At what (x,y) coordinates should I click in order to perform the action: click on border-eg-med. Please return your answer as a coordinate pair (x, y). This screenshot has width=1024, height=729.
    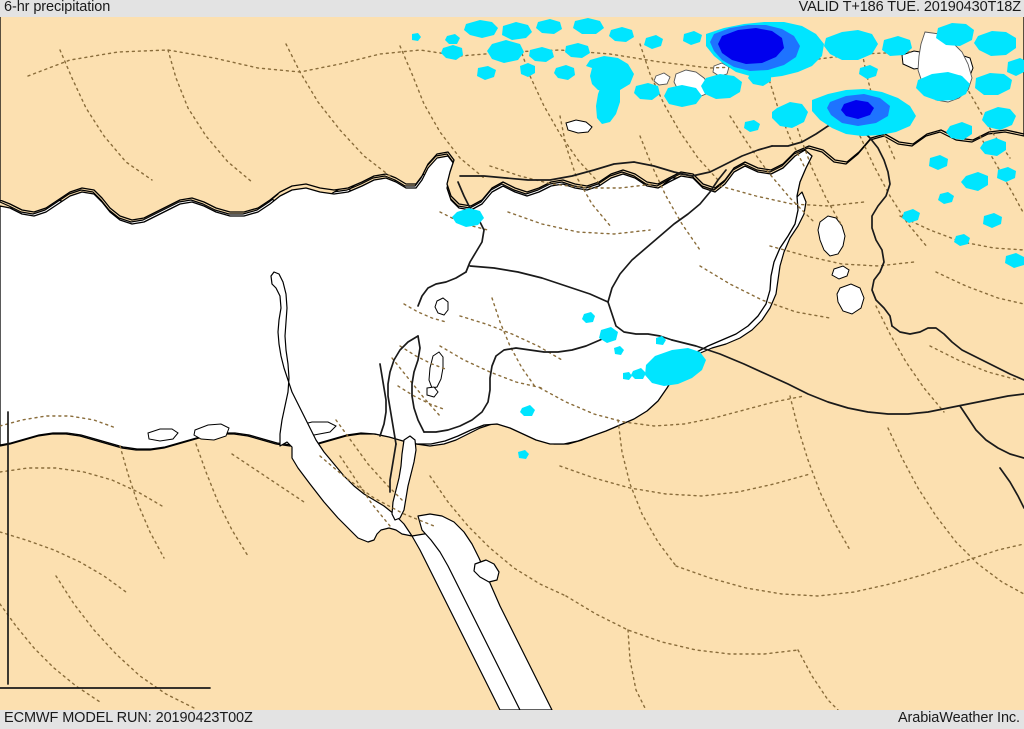
    Looking at the image, I should click on (383, 400).